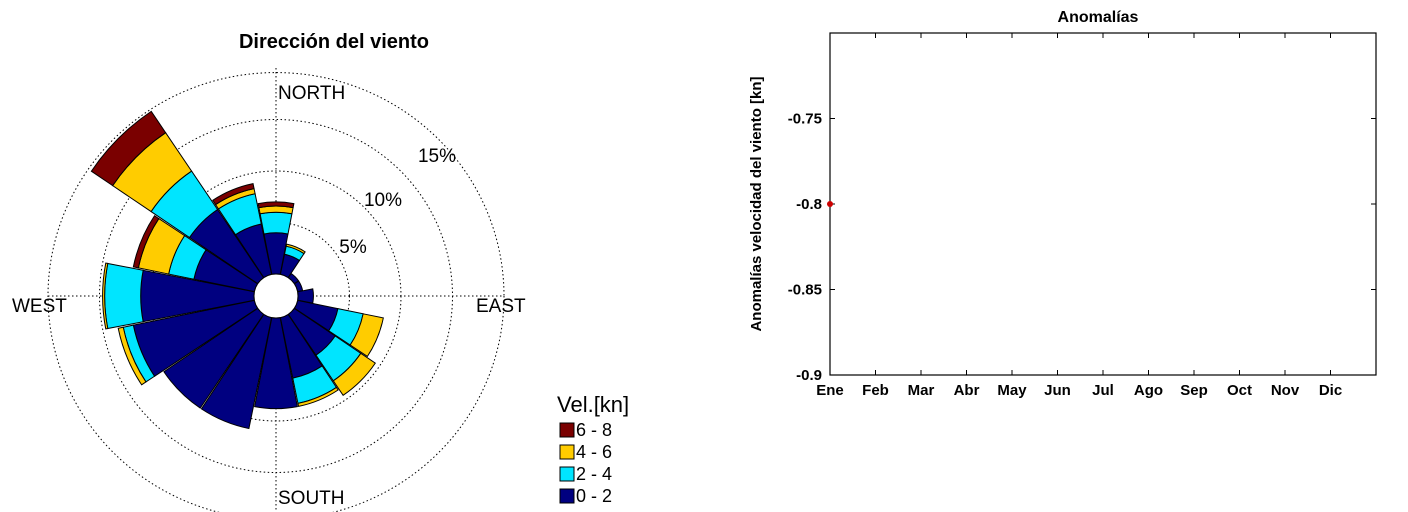 This screenshot has height=512, width=1408. I want to click on ring-label-10: 10%, so click(383, 200).